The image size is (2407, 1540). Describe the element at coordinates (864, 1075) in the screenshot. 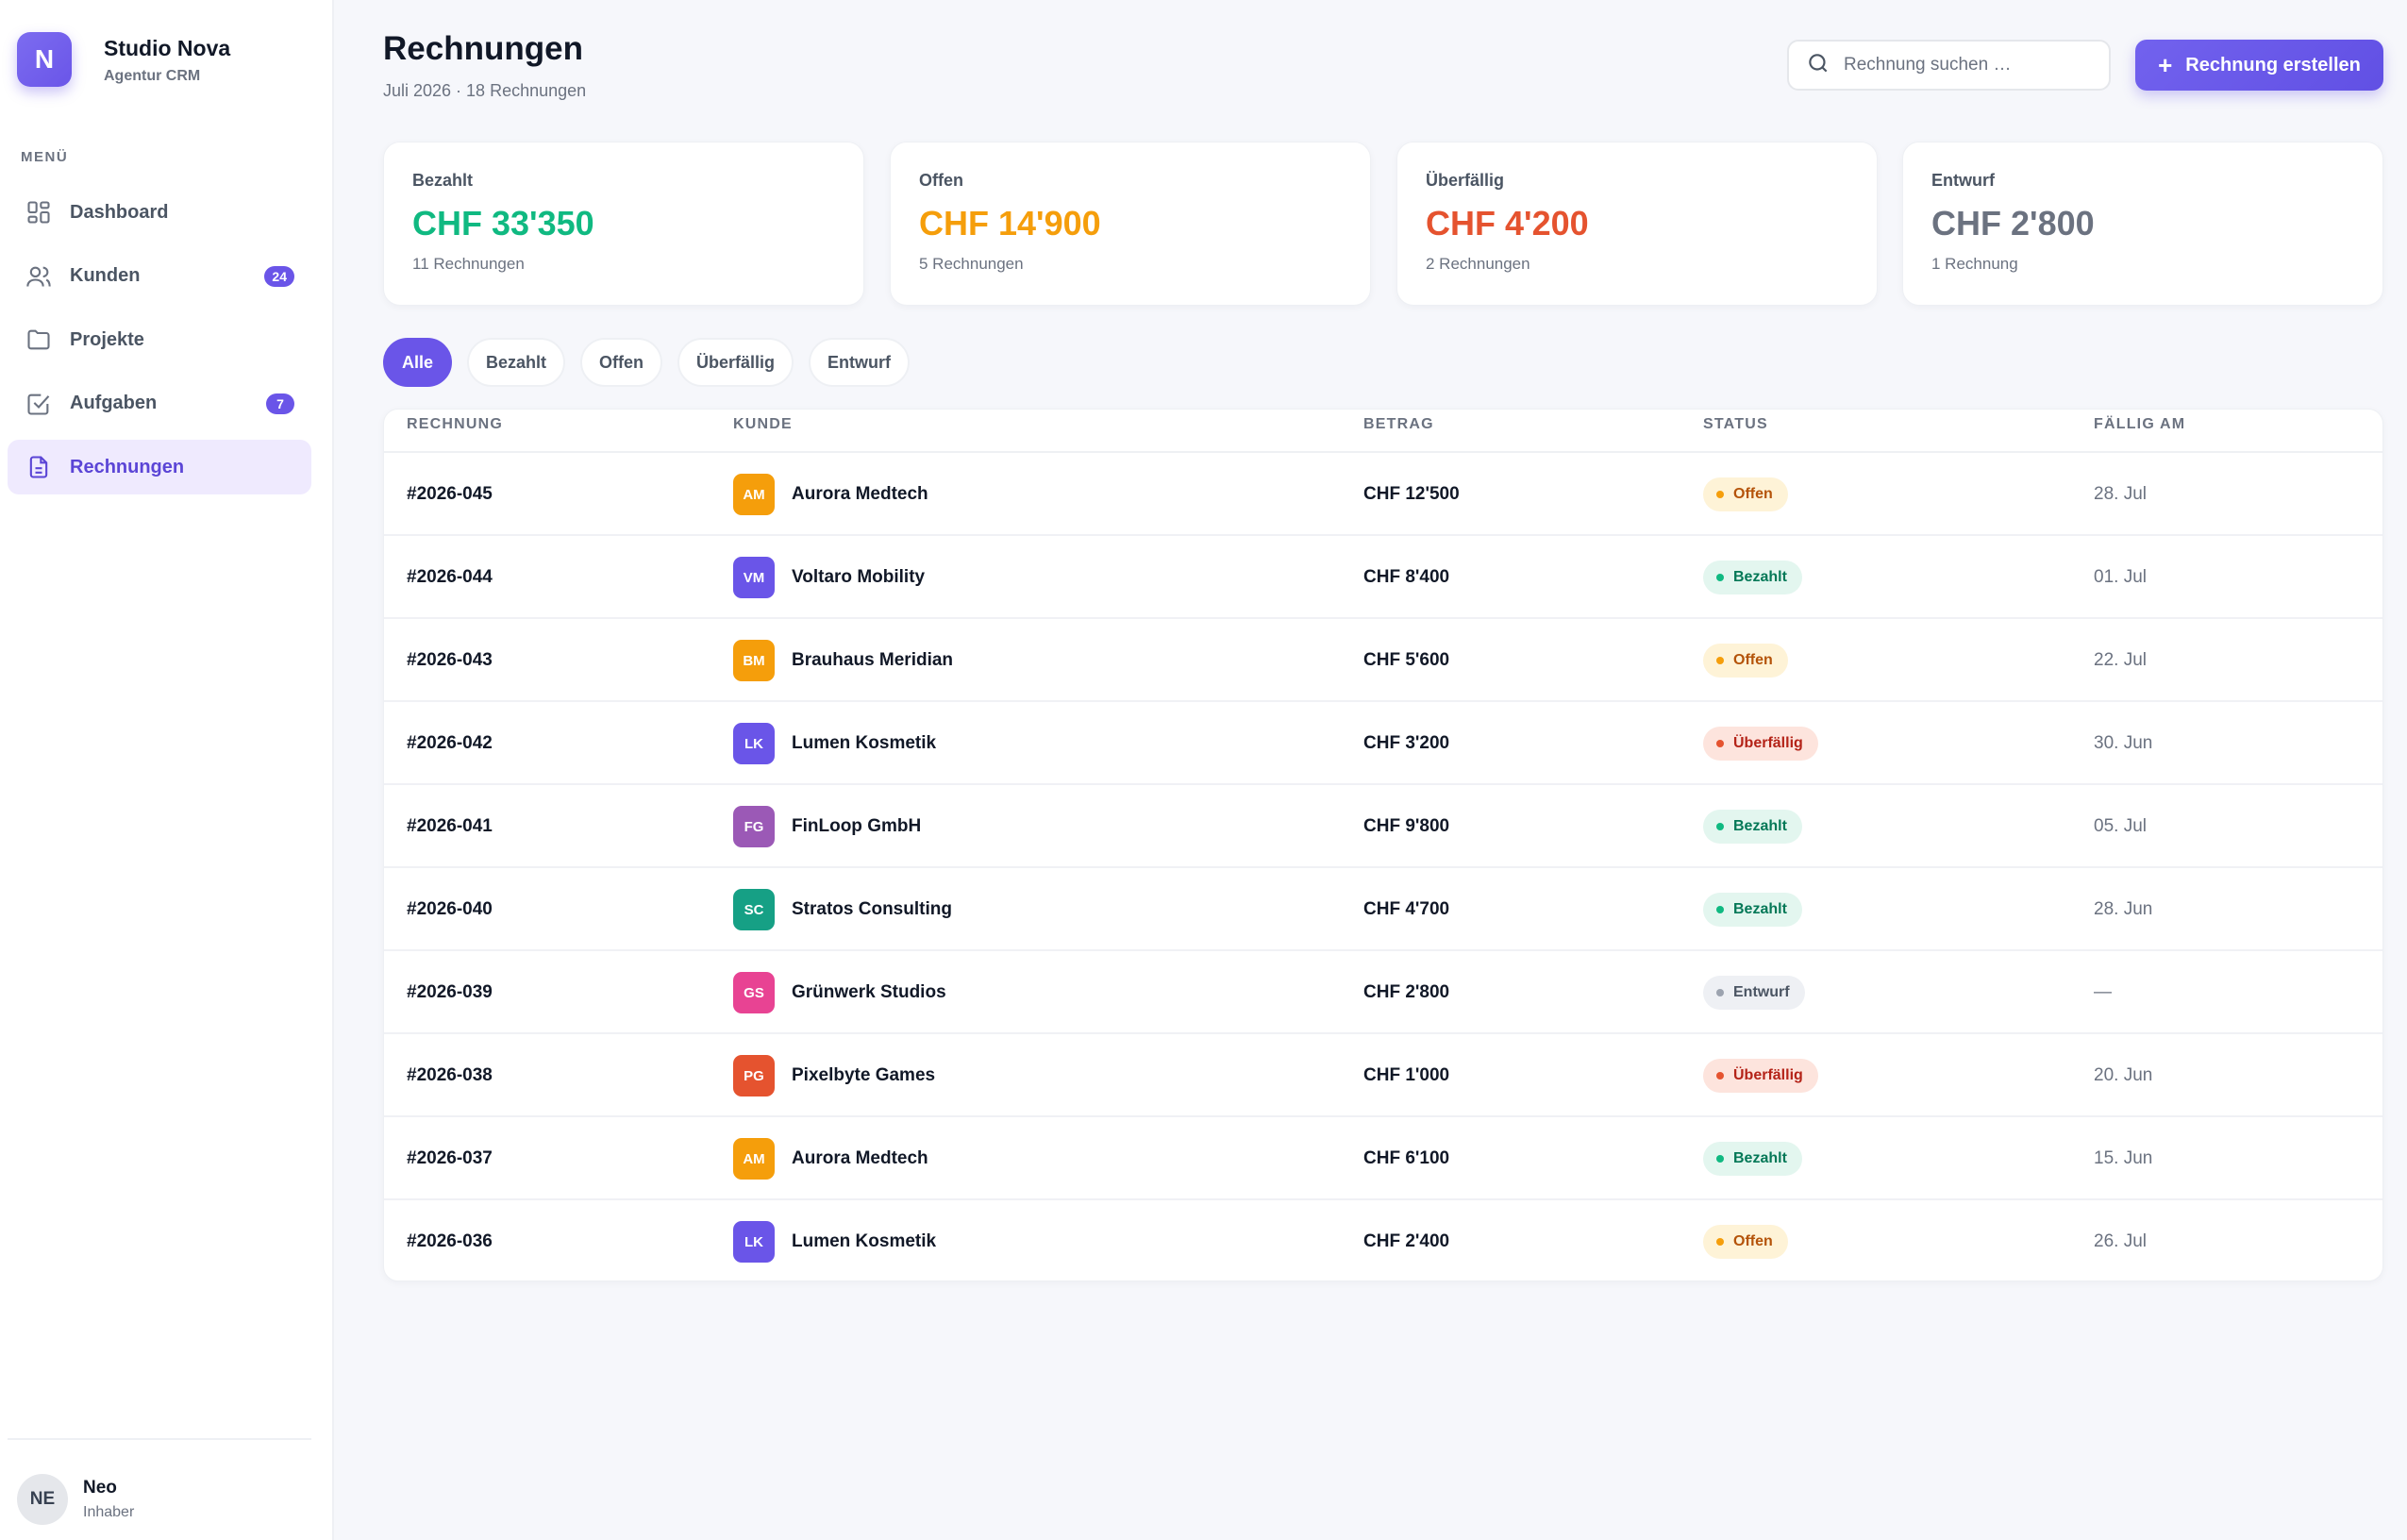

I see `client-name: Pixelbyte Games` at that location.